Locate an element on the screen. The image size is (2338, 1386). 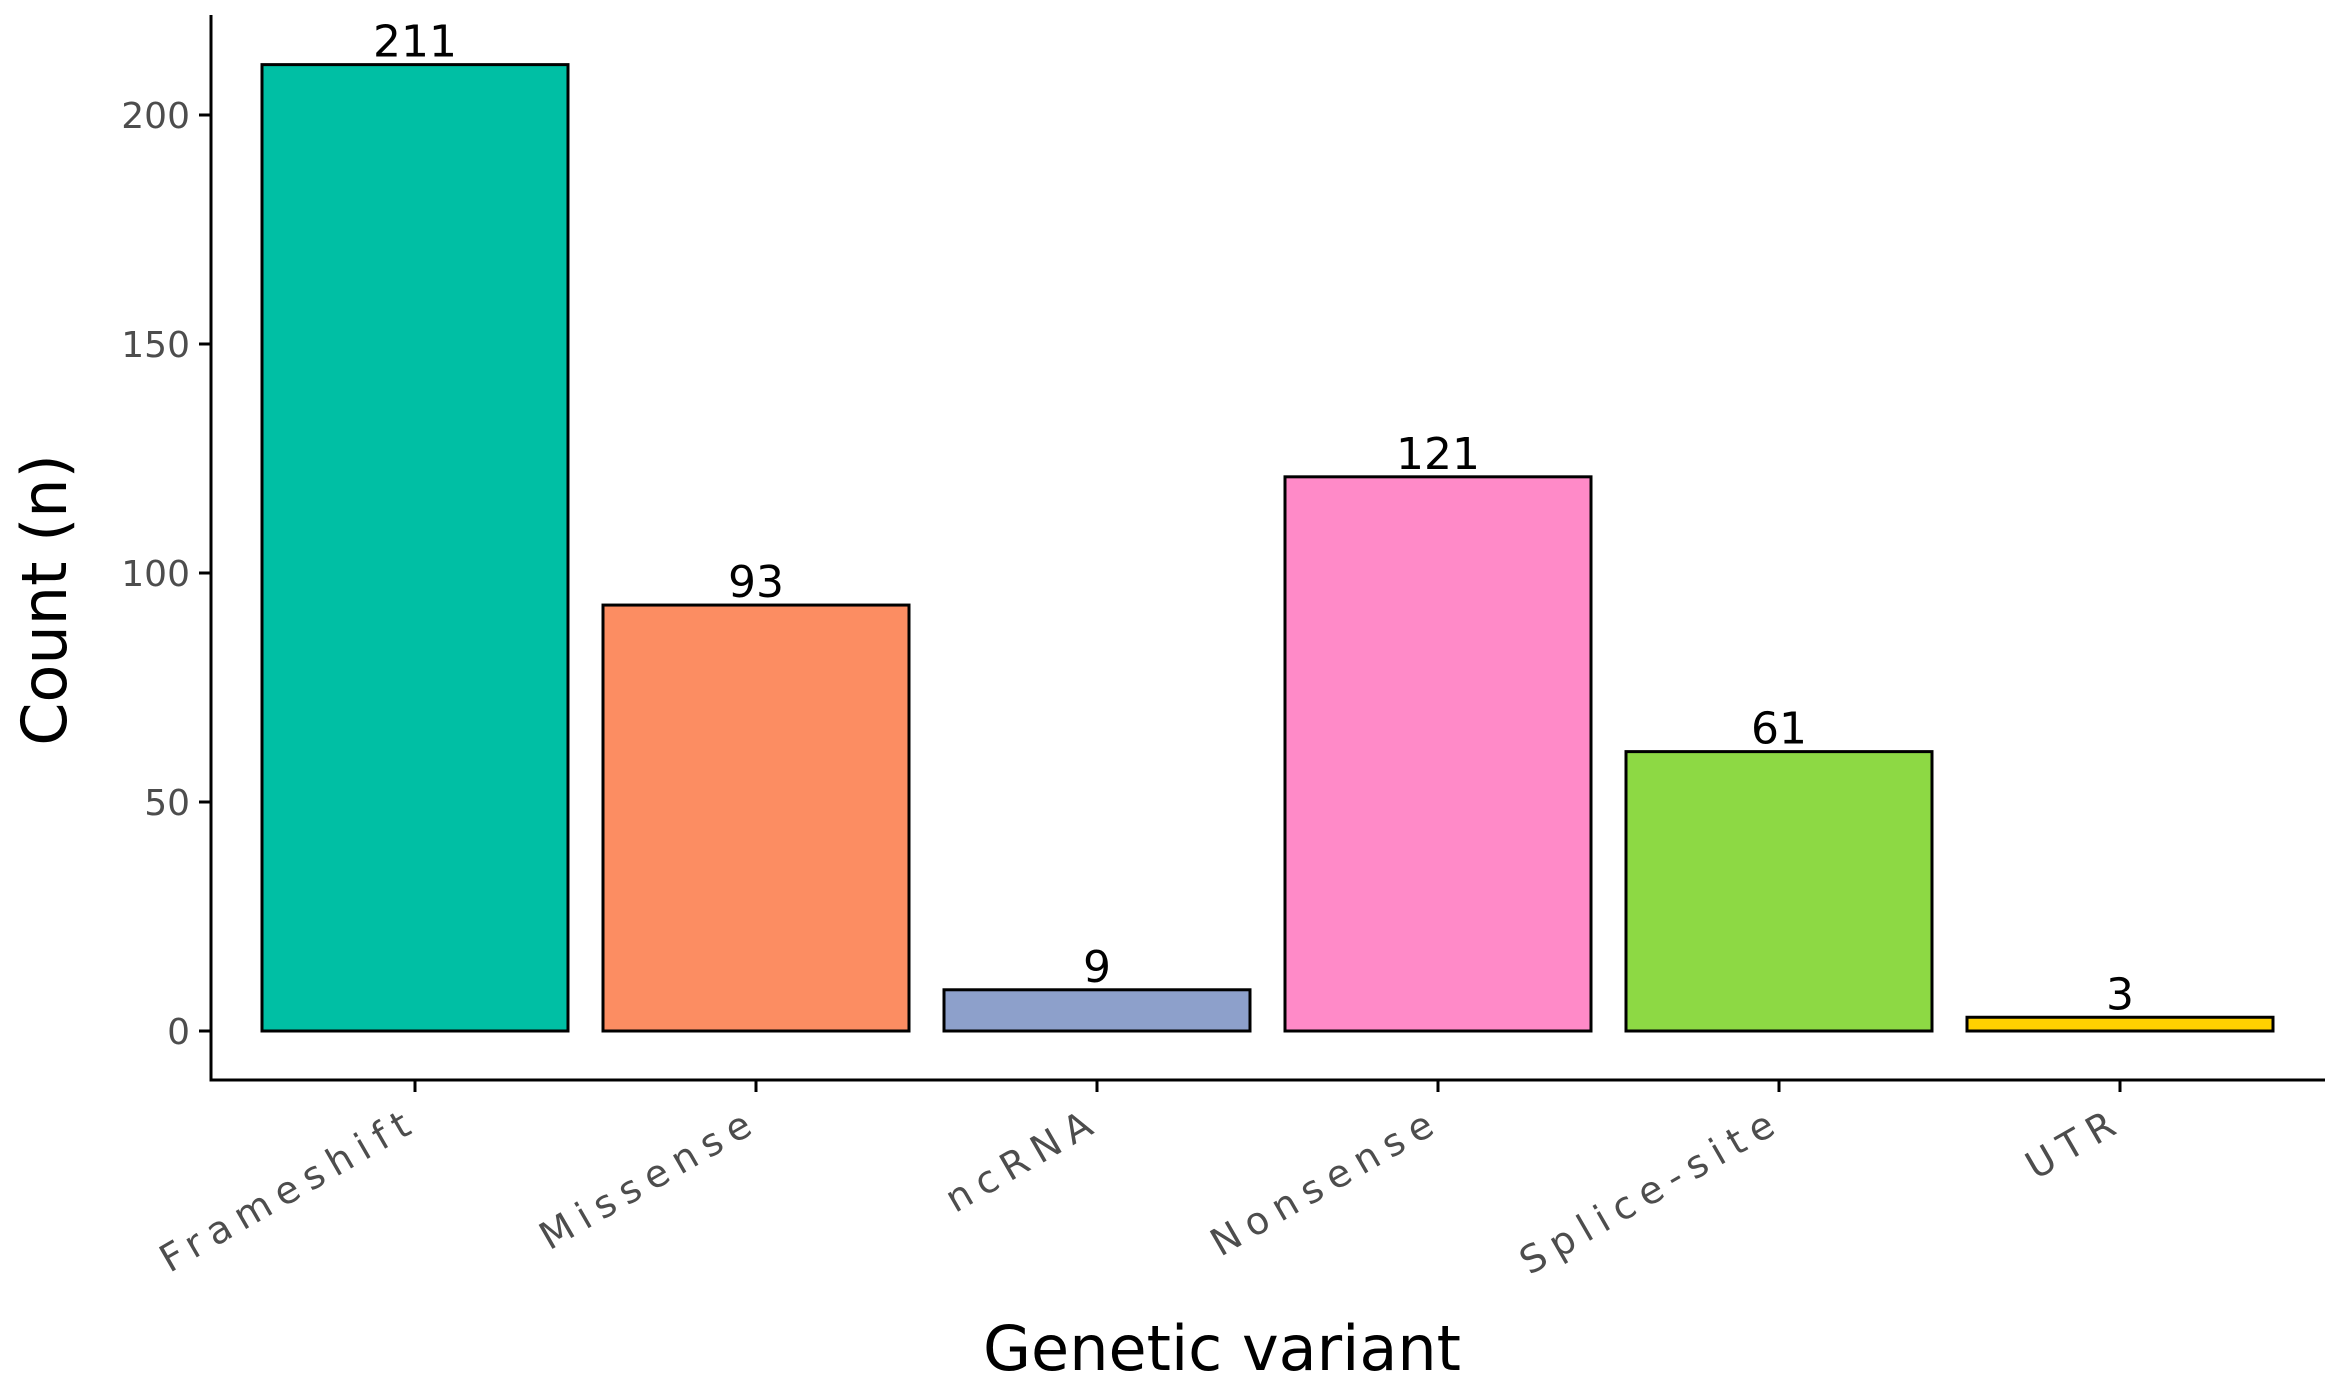
x-tick-label-nonsense: Nonsense is located at coordinates (1326, 1181).